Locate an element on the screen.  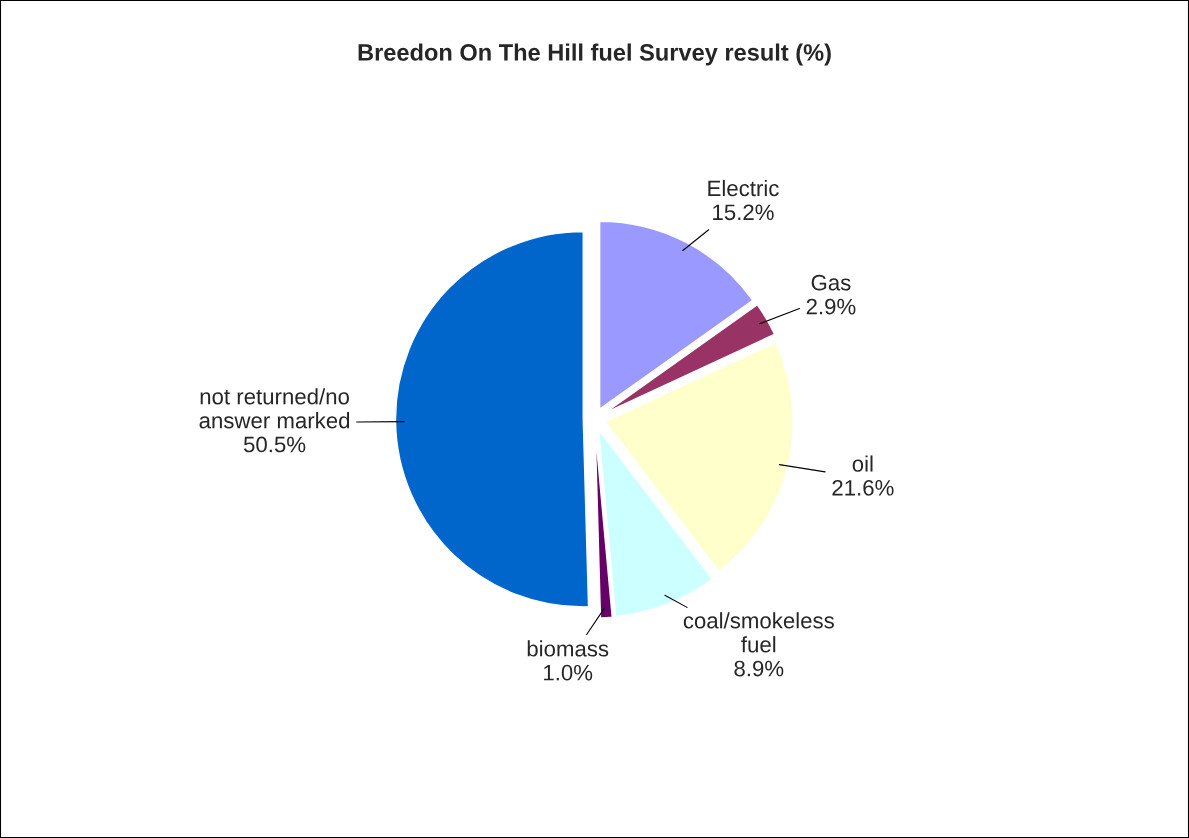
data-label: 2.9% is located at coordinates (831, 306).